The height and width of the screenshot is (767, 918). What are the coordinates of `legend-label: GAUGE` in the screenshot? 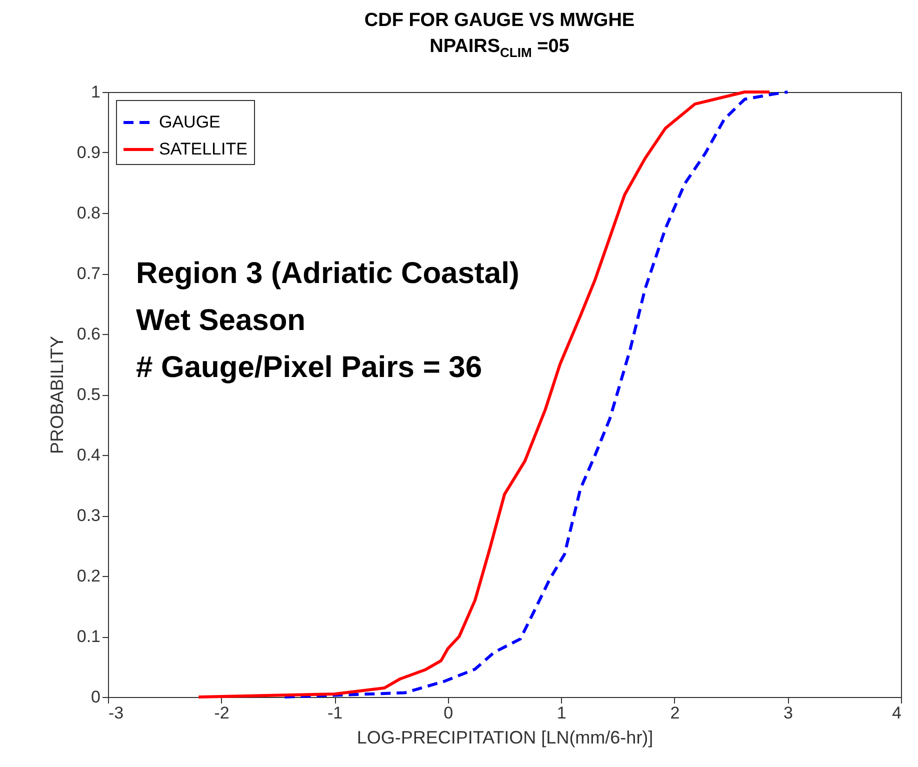 It's located at (189, 122).